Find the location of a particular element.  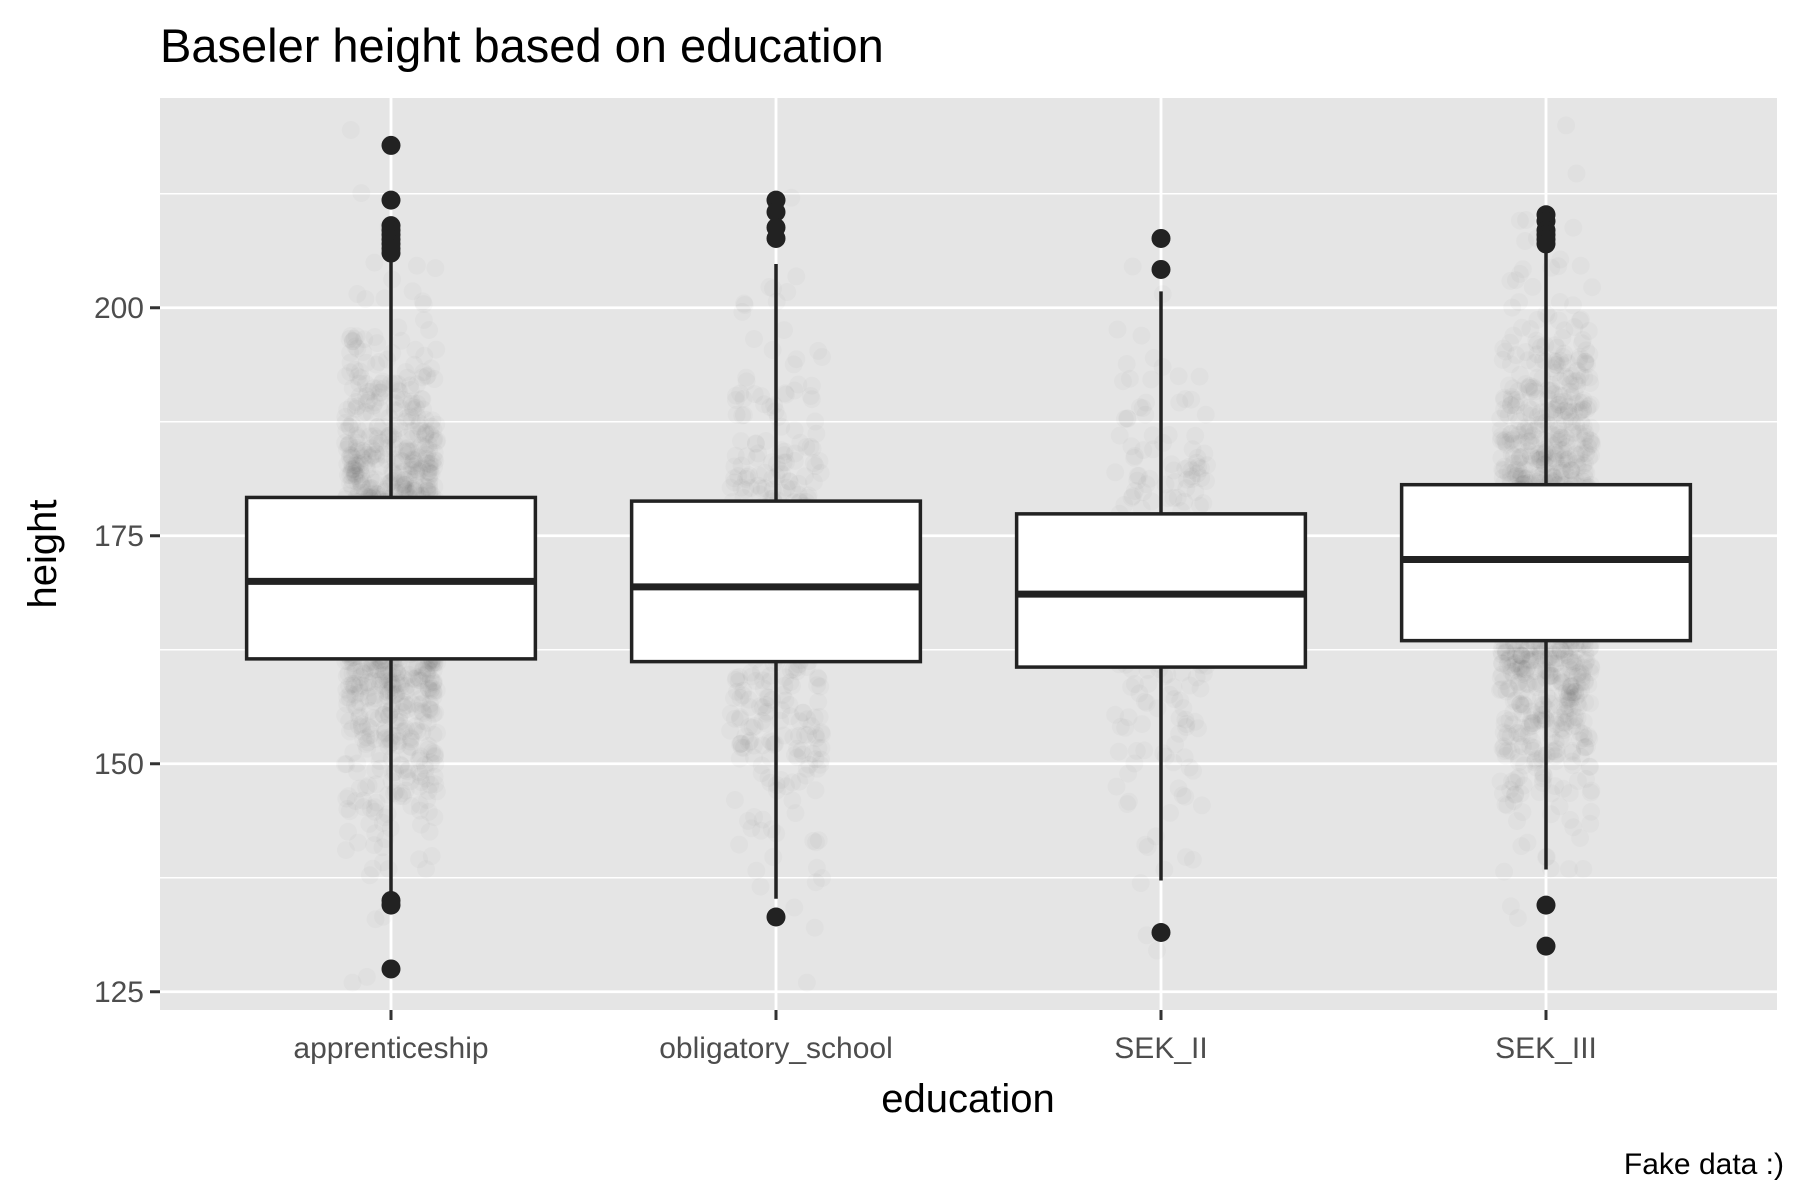

chart-caption: Fake data :) is located at coordinates (1704, 1164).